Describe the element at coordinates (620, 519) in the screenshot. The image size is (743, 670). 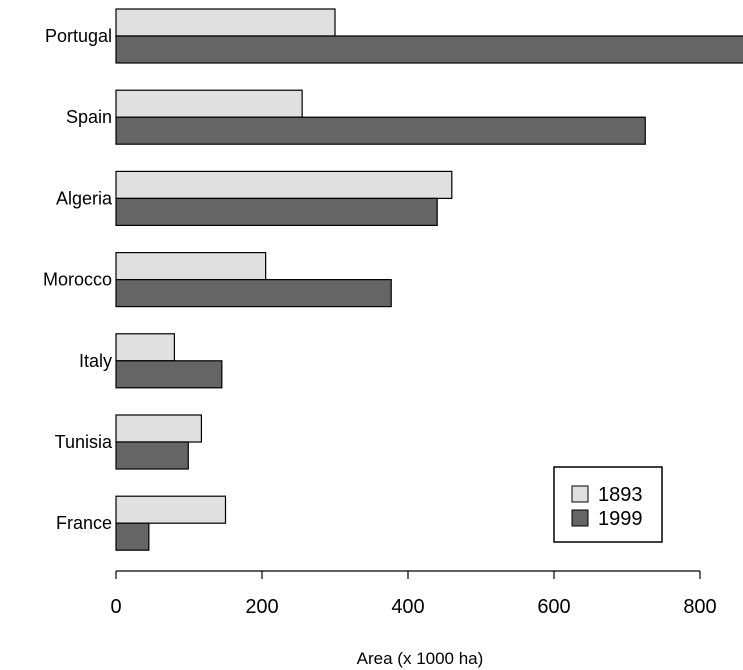
I see `legend-label-1999: 1999` at that location.